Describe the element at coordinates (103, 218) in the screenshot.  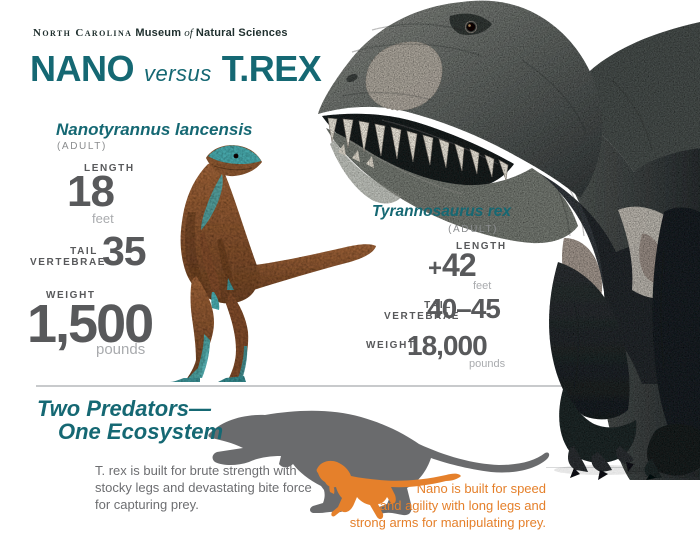
I see `nano-length-unit: feet` at that location.